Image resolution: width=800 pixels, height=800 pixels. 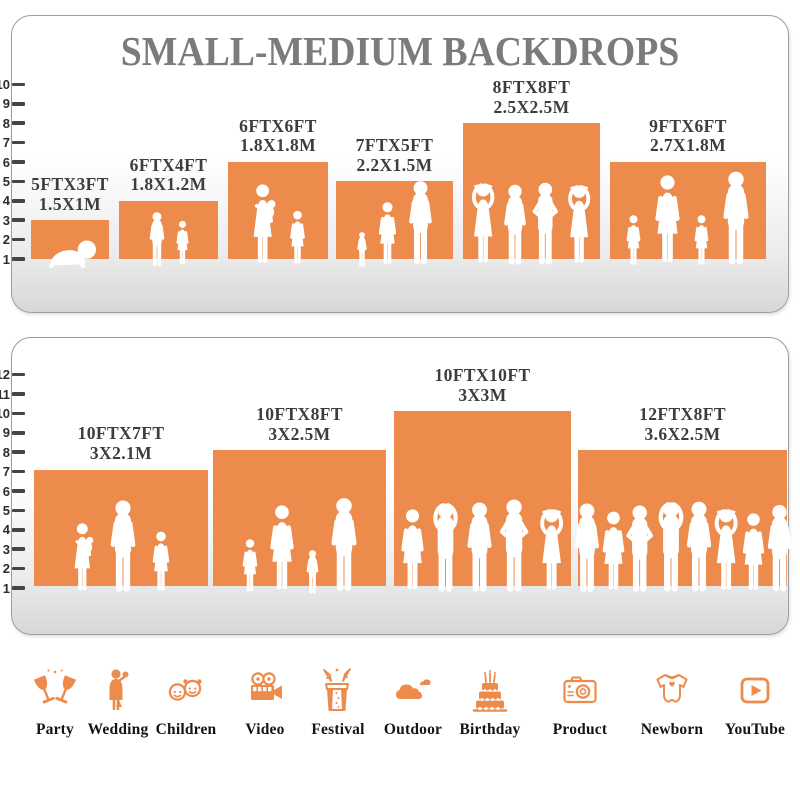 What do you see at coordinates (278, 145) in the screenshot?
I see `size-meters-text: 1.8X1.8M` at bounding box center [278, 145].